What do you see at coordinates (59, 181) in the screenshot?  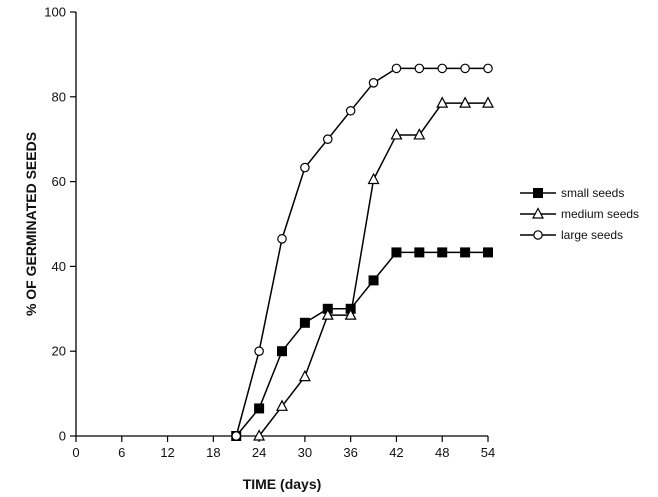 I see `y-tick-label: 60` at bounding box center [59, 181].